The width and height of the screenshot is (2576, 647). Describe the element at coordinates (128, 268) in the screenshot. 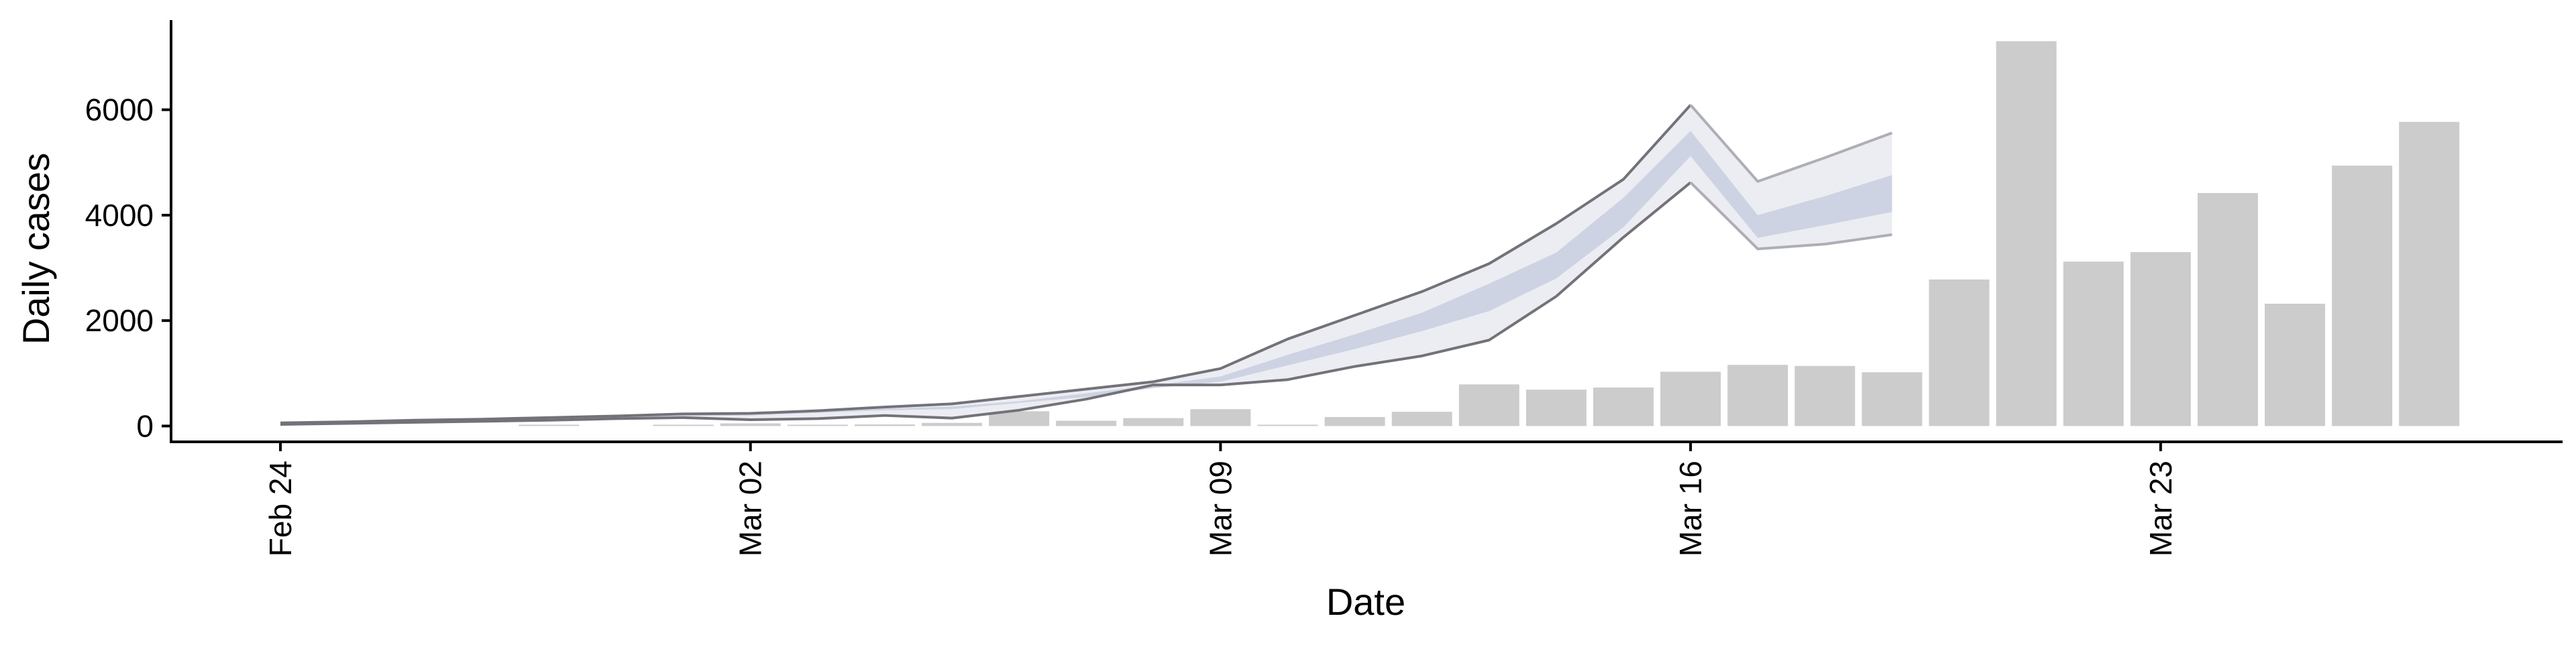

I see `y-ticks: 0 2000 4000 6000` at that location.